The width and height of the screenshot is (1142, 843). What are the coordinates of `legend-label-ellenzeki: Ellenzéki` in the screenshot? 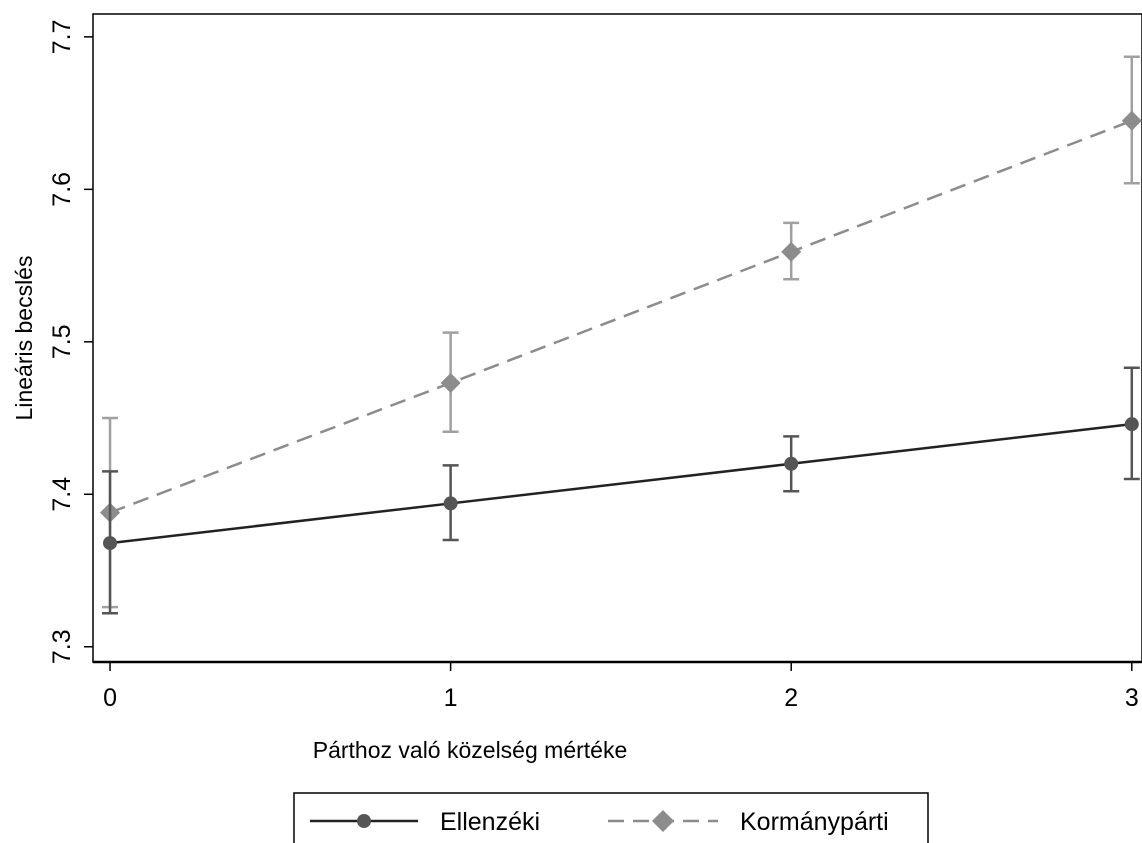 It's located at (490, 822).